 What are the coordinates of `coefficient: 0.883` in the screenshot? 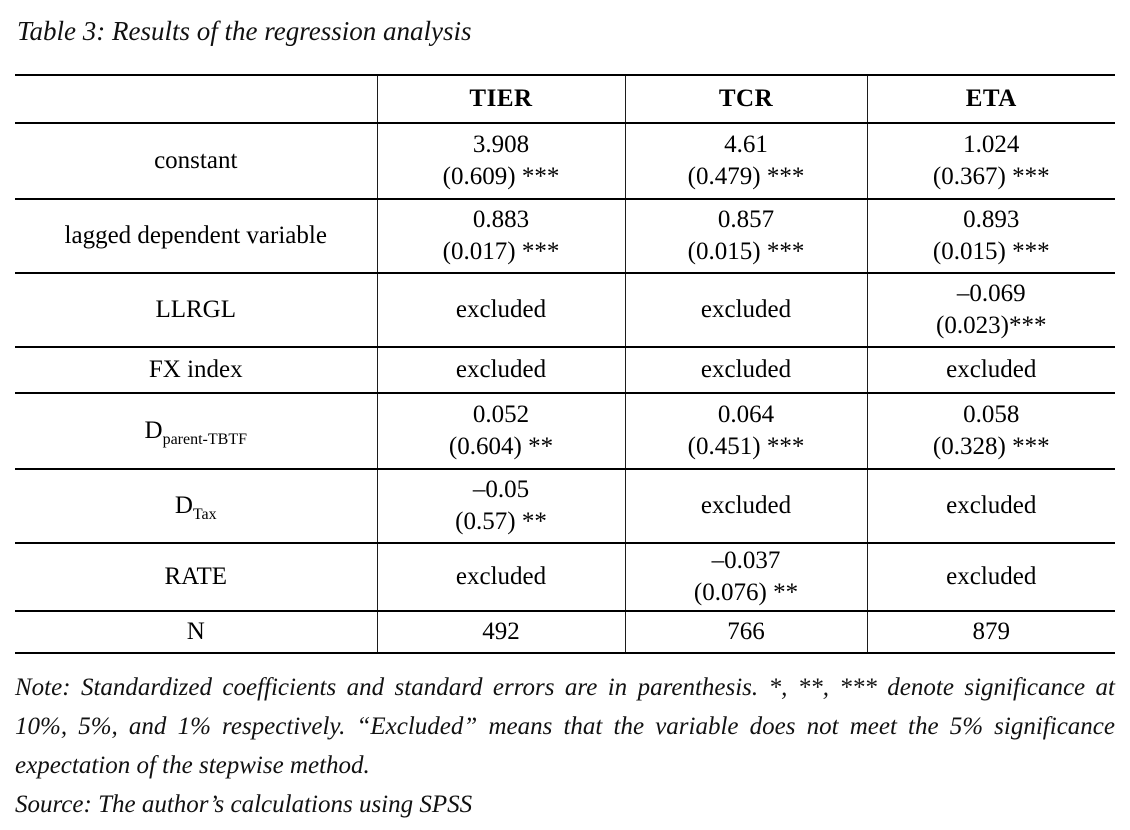 It's located at (501, 219).